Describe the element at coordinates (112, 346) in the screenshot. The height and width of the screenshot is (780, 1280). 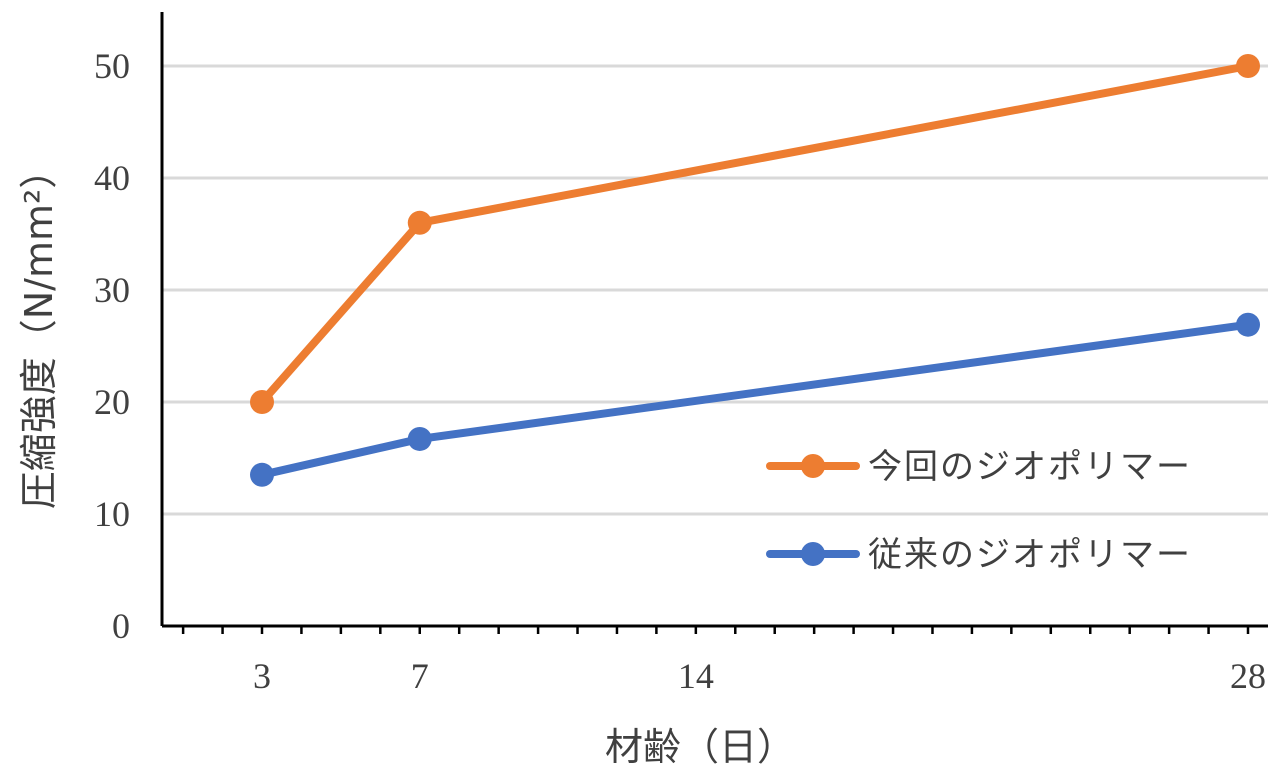
I see `y-tick-labels: 0 10 20 30 40 50` at that location.